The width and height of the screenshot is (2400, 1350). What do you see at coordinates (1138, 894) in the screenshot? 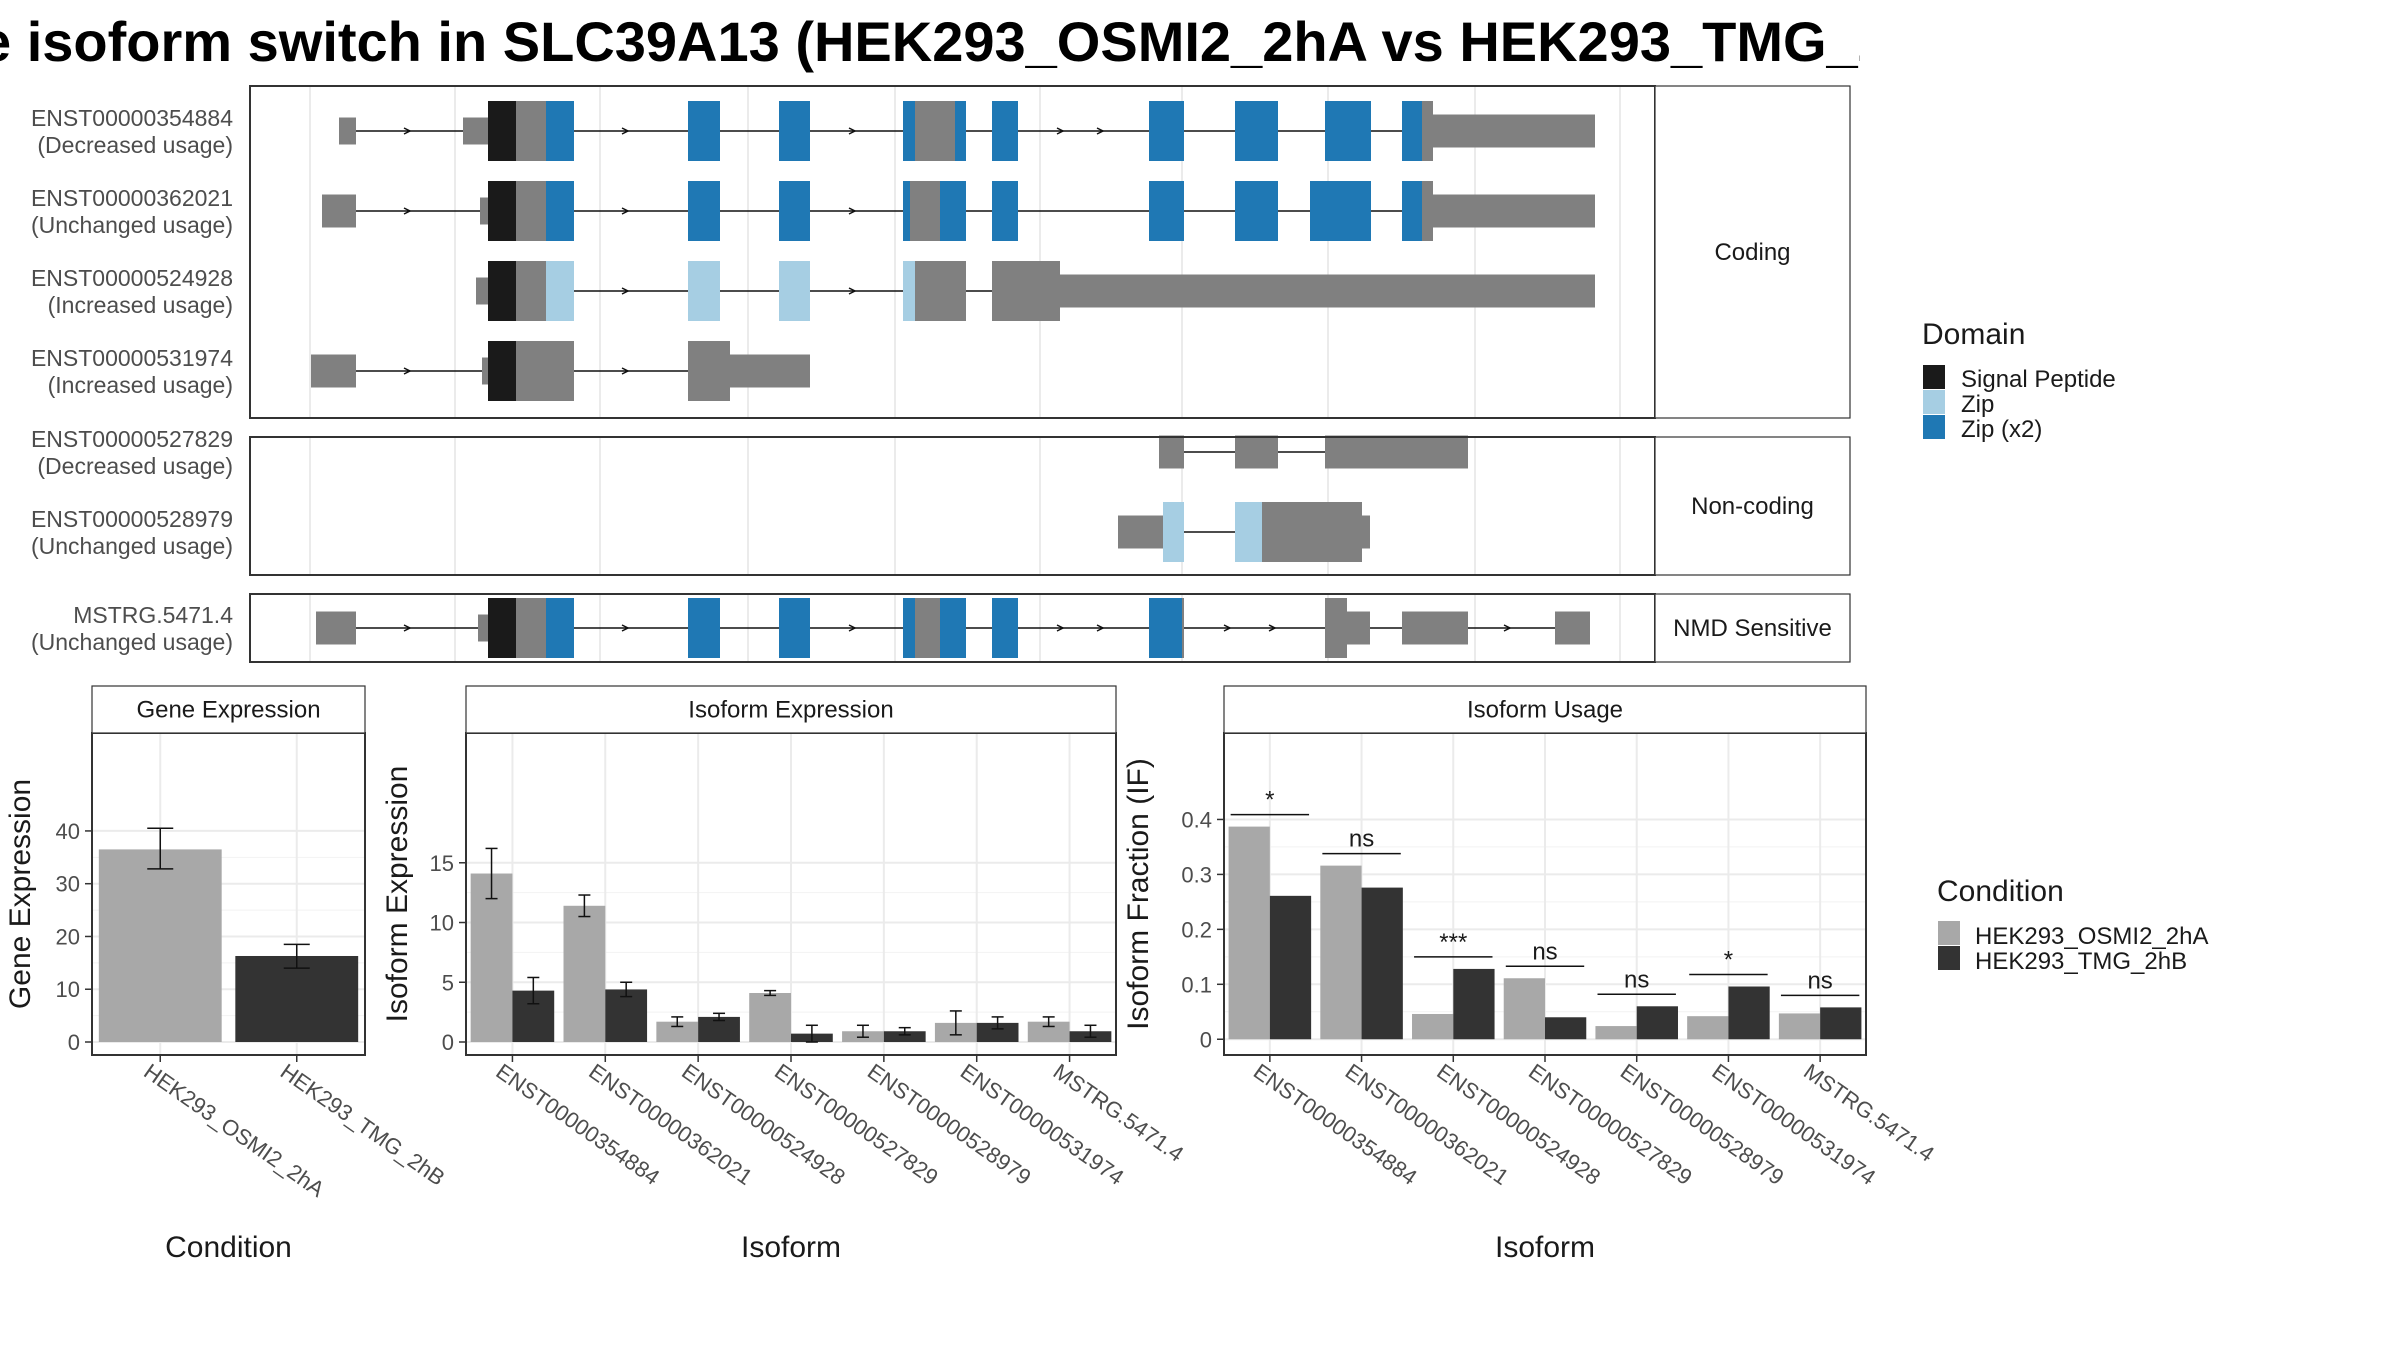
I see `isoform-usage-y-axis-title: Isoform Fraction (IF)` at bounding box center [1138, 894].